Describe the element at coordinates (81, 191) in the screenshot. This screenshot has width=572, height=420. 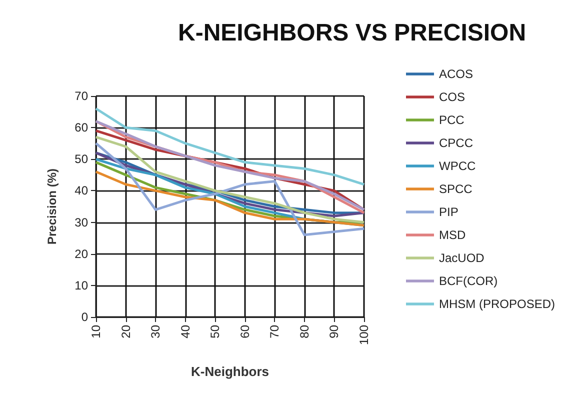
I see `y-tick-label: 40` at that location.